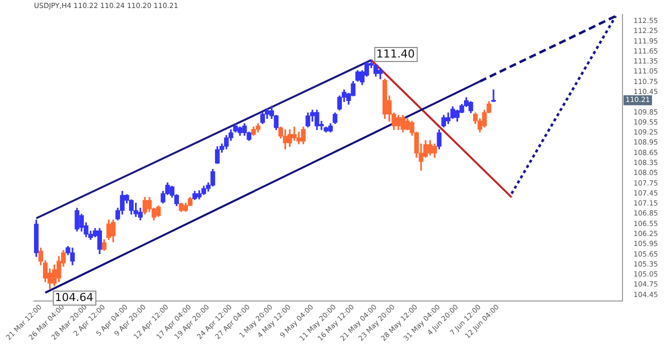 The image size is (665, 347). What do you see at coordinates (74, 297) in the screenshot?
I see `annotation: 104.64` at bounding box center [74, 297].